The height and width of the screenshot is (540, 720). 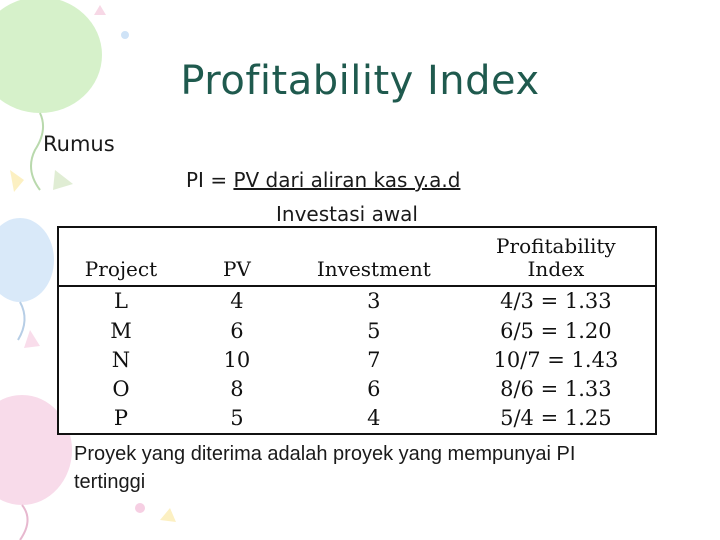 I want to click on cell-project: O, so click(x=121, y=388).